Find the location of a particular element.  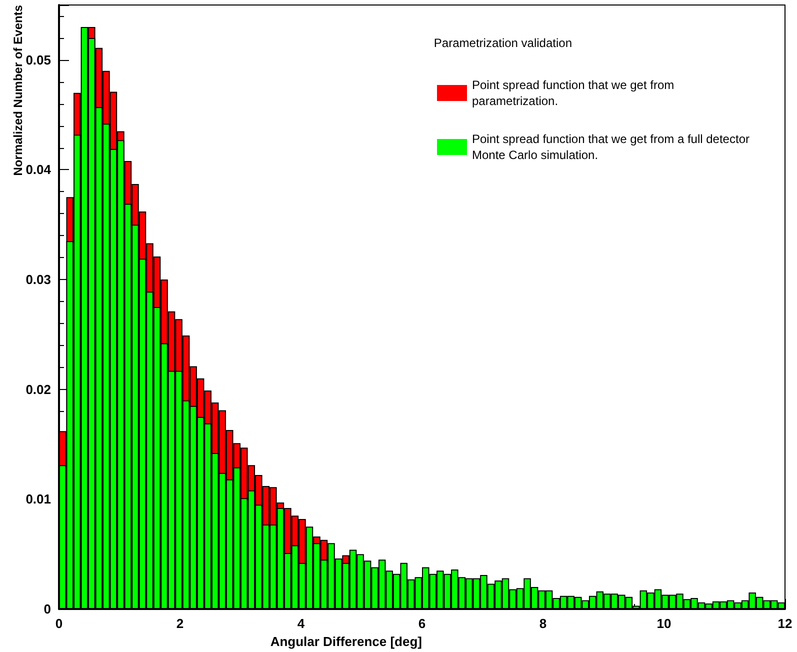

y-tick-label: 0.02 is located at coordinates (38, 389).